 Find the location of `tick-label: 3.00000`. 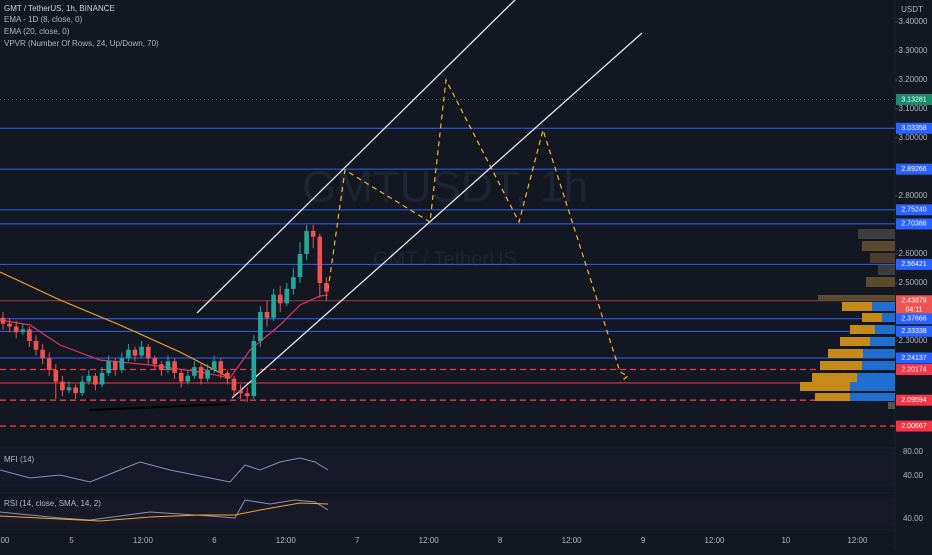

tick-label: 3.00000 is located at coordinates (913, 137).